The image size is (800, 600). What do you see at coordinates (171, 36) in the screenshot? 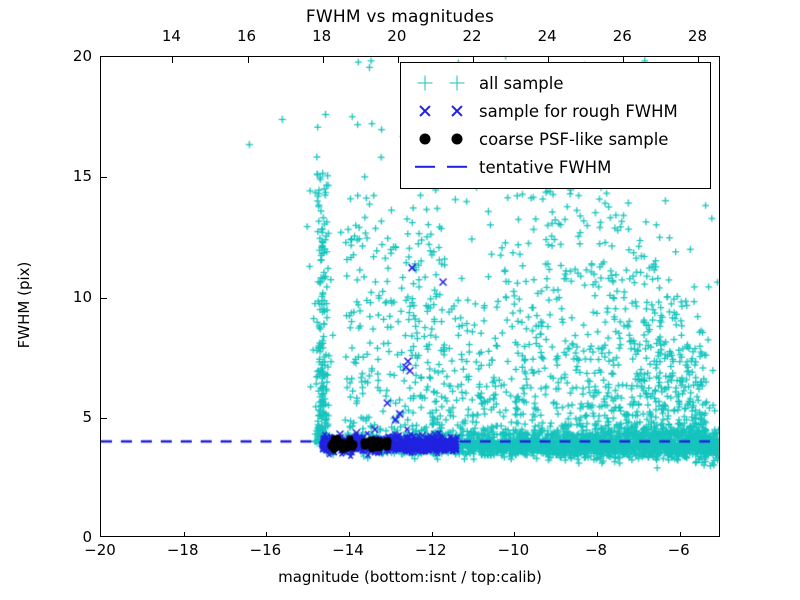
I see `x-tick-label-top: 14` at bounding box center [171, 36].